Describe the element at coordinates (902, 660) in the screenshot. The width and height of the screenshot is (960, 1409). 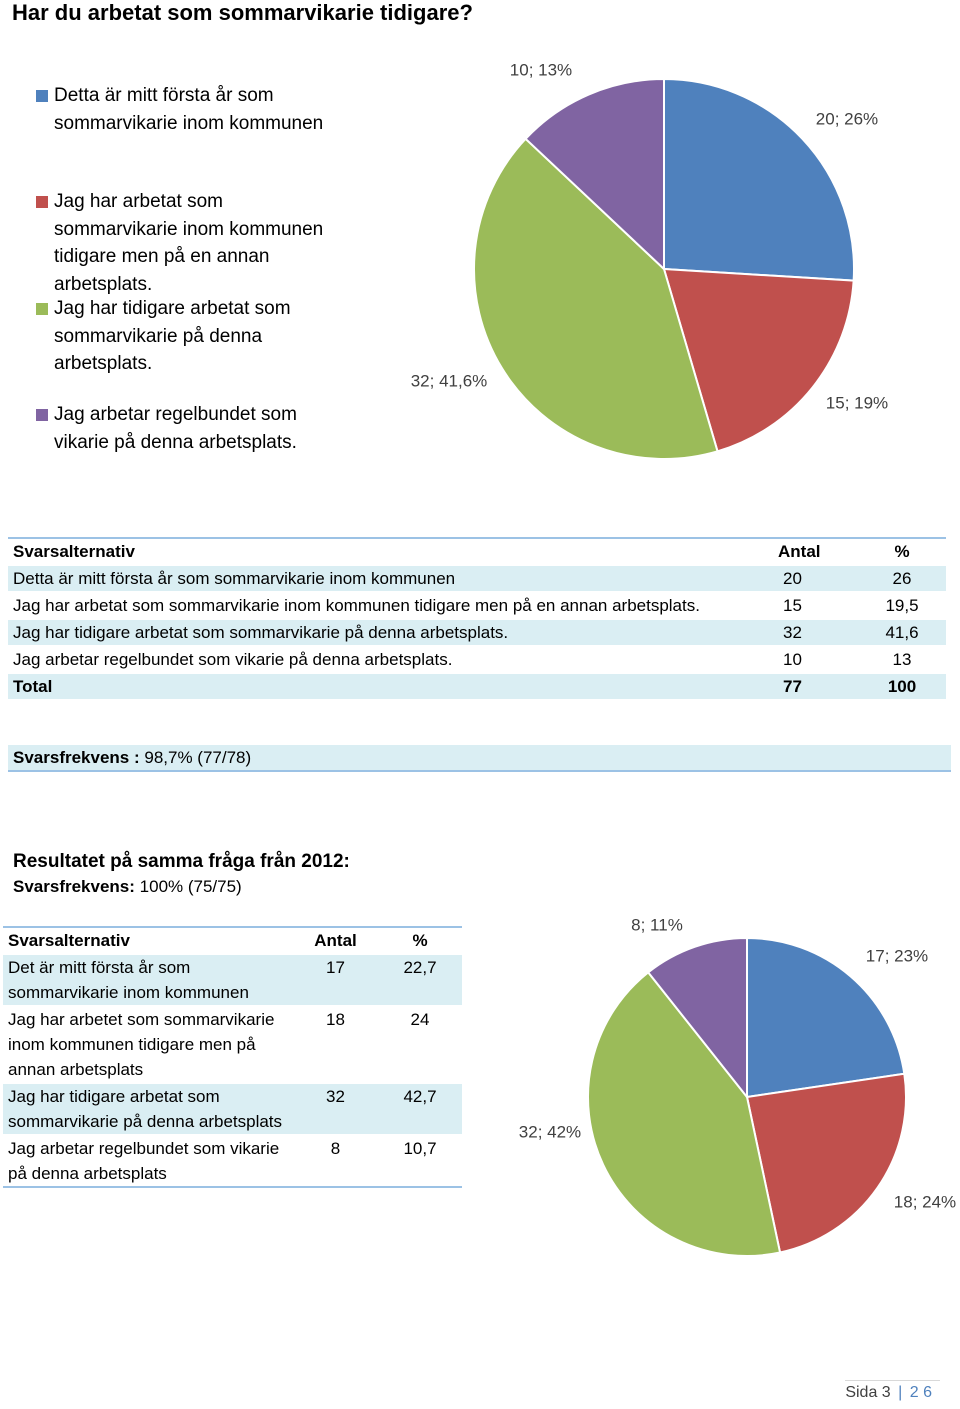
I see `cell: 13` at that location.